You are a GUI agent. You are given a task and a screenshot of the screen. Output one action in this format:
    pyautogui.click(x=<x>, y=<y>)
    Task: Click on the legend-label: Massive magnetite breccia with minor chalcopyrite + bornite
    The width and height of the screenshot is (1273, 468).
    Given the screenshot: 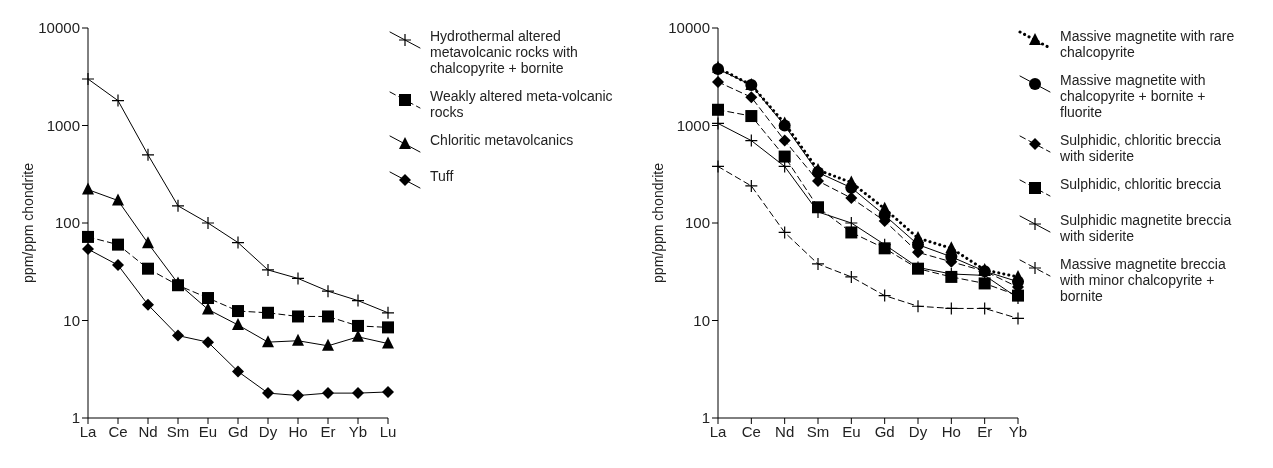 What is the action you would take?
    pyautogui.click(x=1143, y=280)
    